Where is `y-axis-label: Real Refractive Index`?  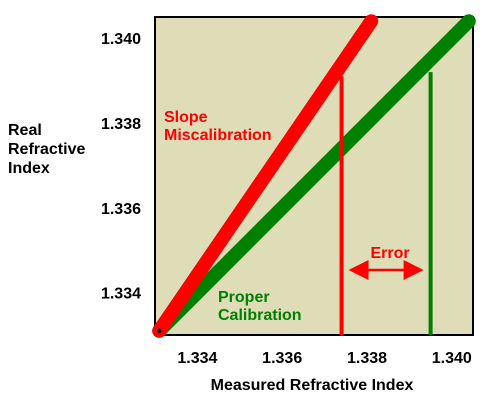 y-axis-label: Real Refractive Index is located at coordinates (49, 149).